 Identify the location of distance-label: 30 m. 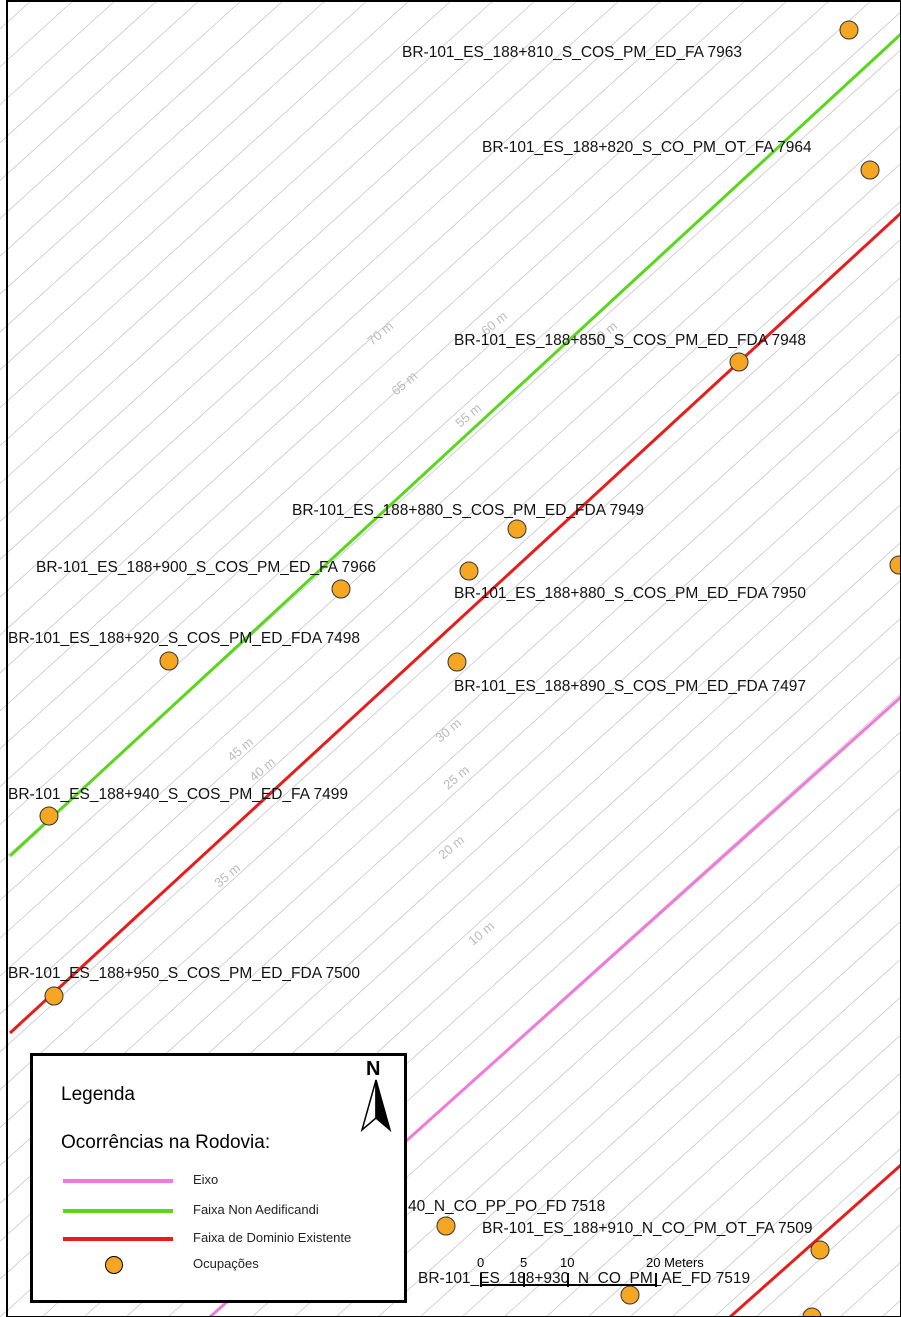
(448, 730).